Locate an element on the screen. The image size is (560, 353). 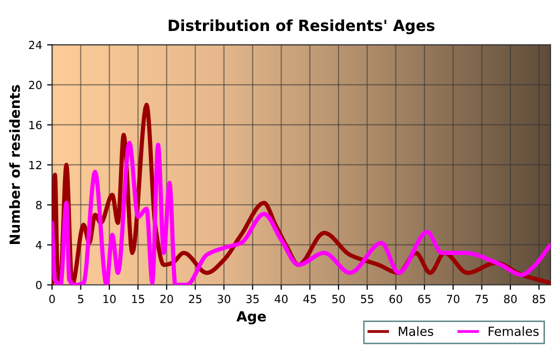
x-tick-label: 70 is located at coordinates (453, 299).